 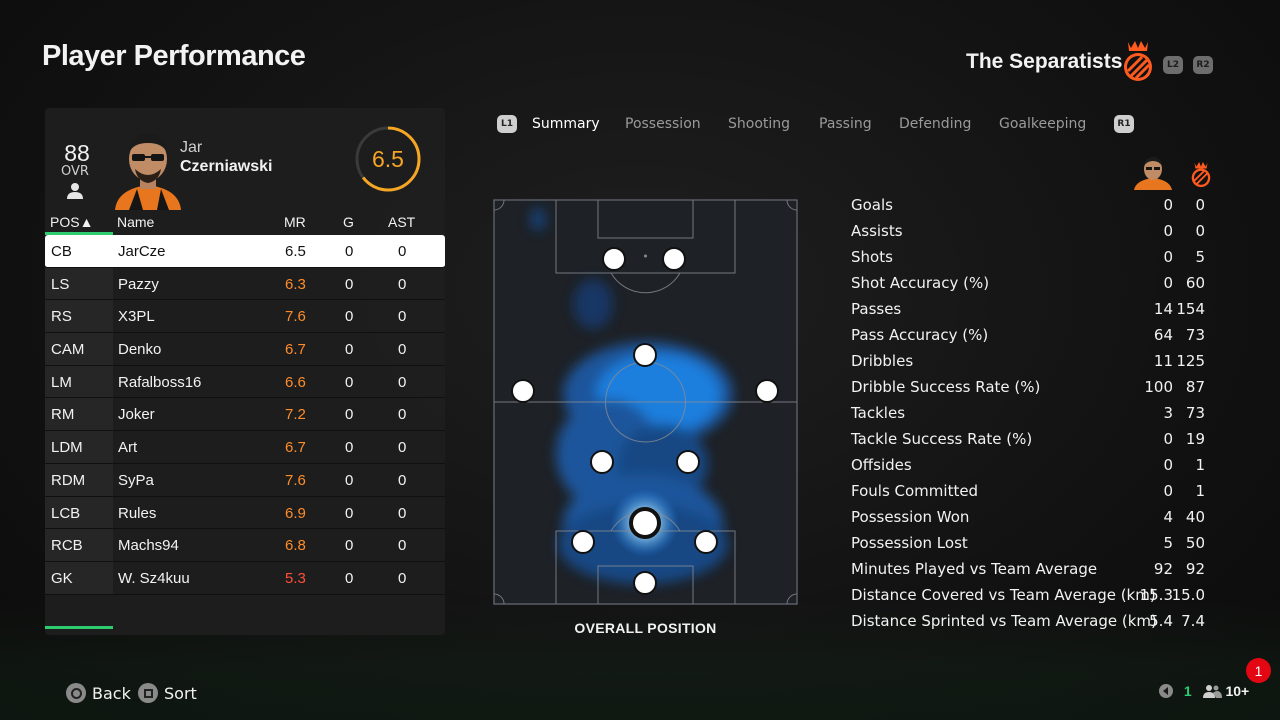 What do you see at coordinates (1163, 335) in the screenshot?
I see `stat-player-value: 64` at bounding box center [1163, 335].